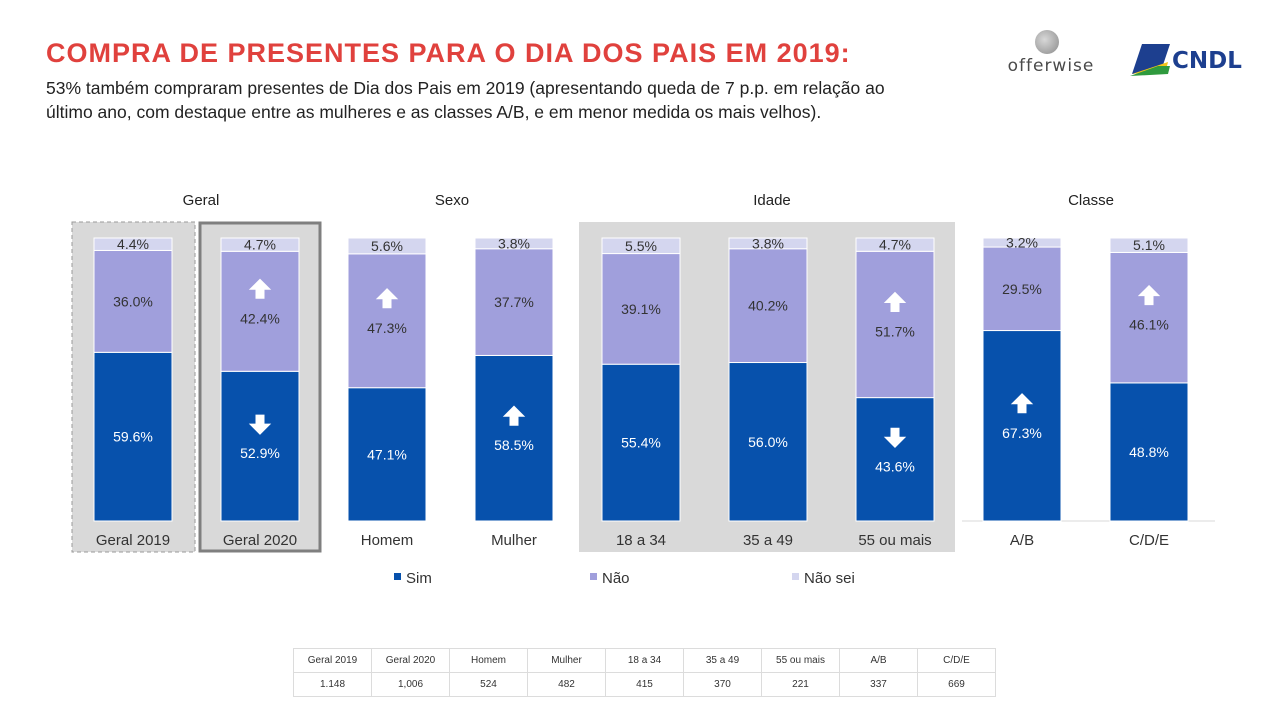 This screenshot has width=1280, height=720. Describe the element at coordinates (956, 660) in the screenshot. I see `sample-header-8: C/D/E` at that location.